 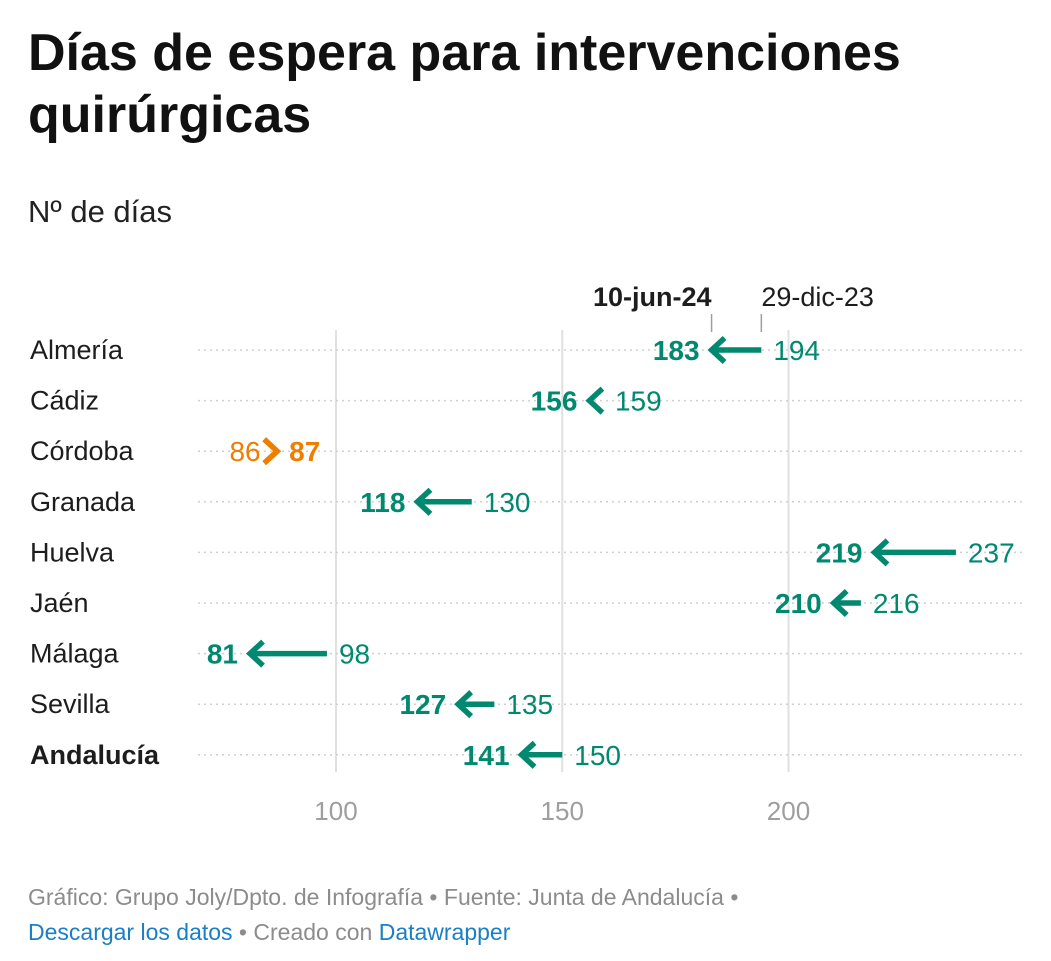 I want to click on row-label: Sevilla, so click(x=70, y=704).